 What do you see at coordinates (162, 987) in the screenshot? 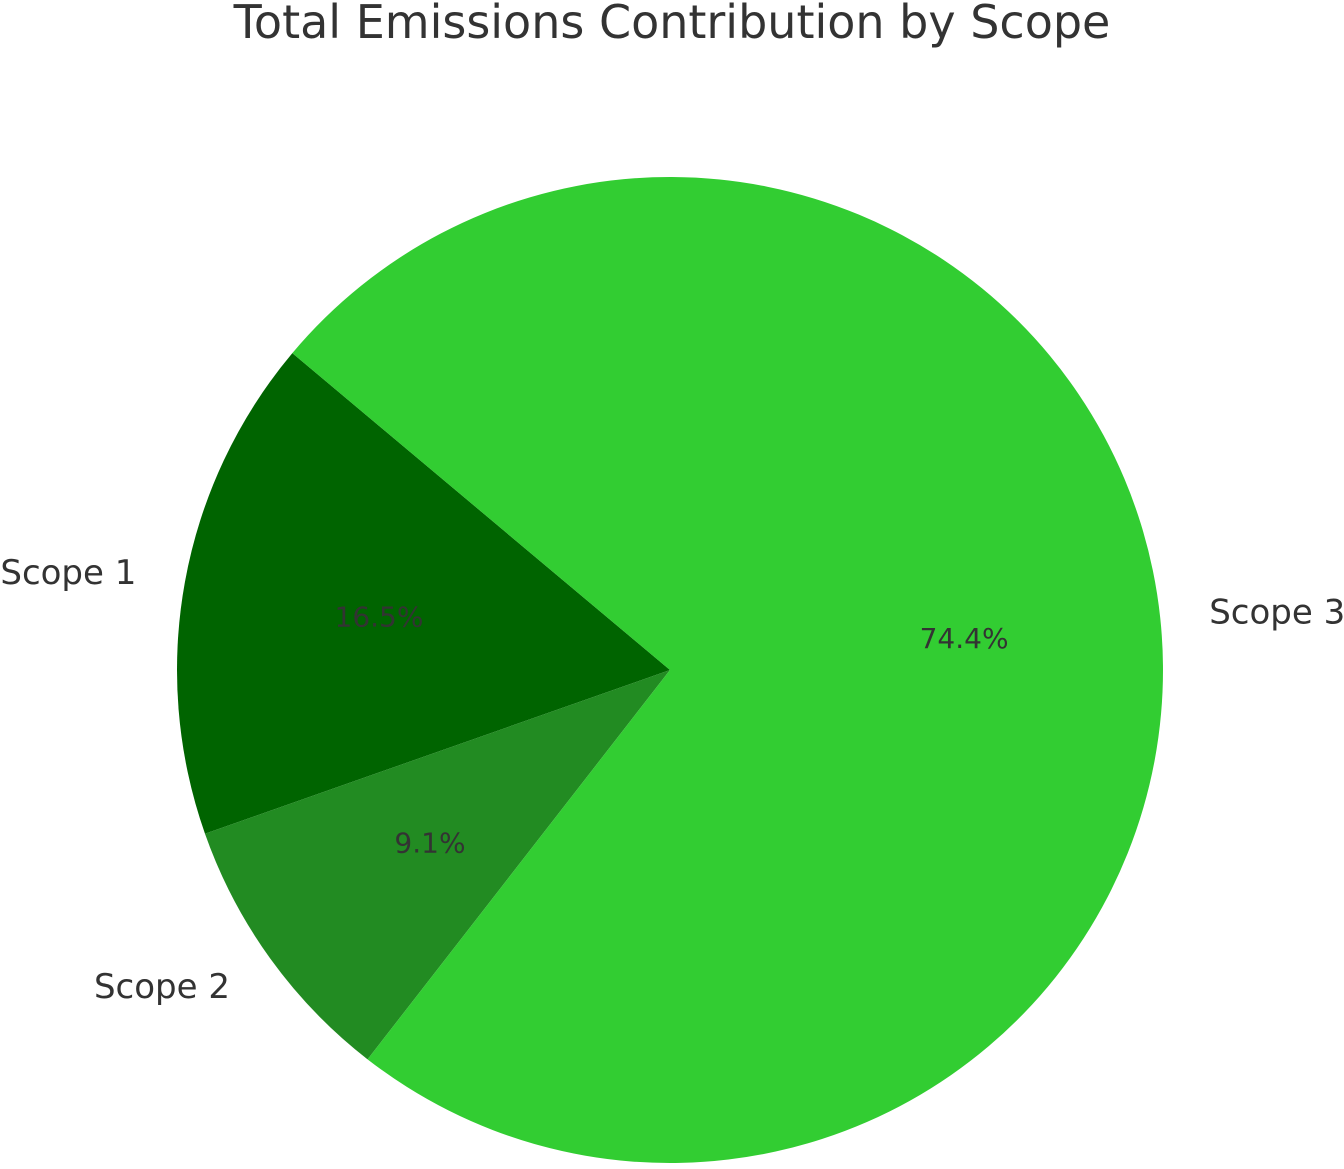
I see `pie-category-label: Scope 2` at bounding box center [162, 987].